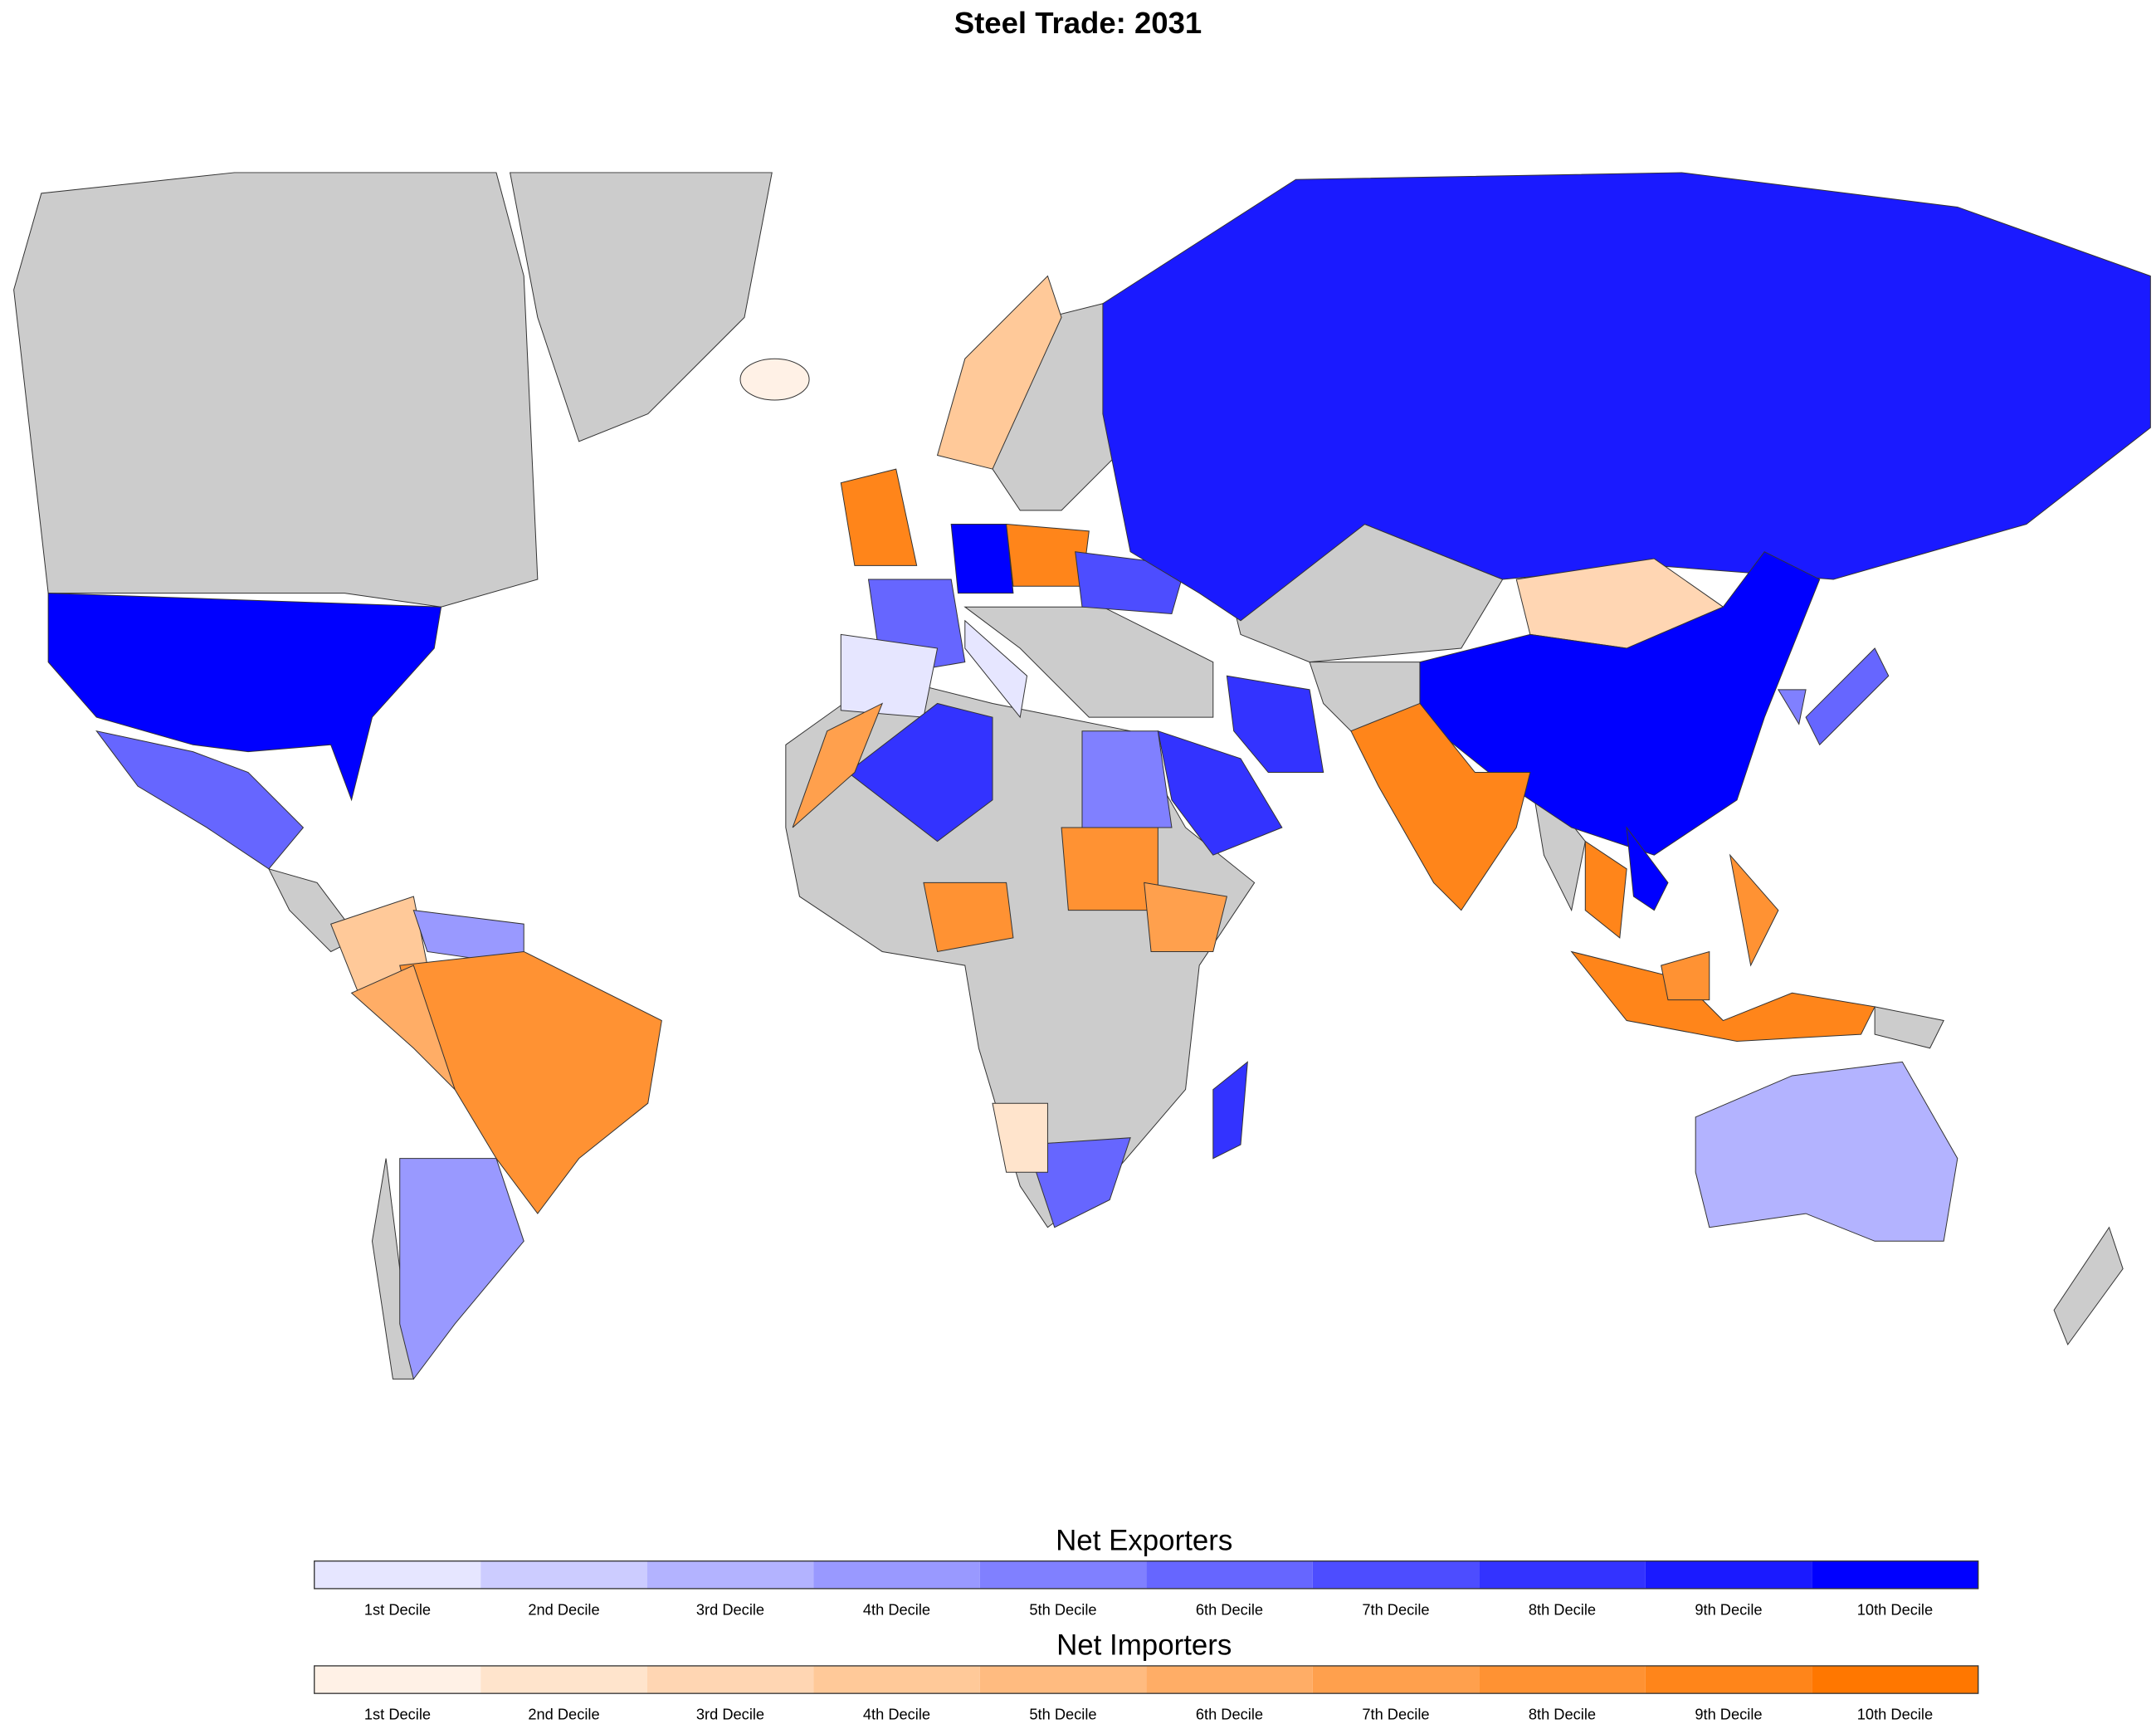 The width and height of the screenshot is (2156, 1724). Describe the element at coordinates (1144, 1645) in the screenshot. I see `legend-title: Net Importers` at that location.